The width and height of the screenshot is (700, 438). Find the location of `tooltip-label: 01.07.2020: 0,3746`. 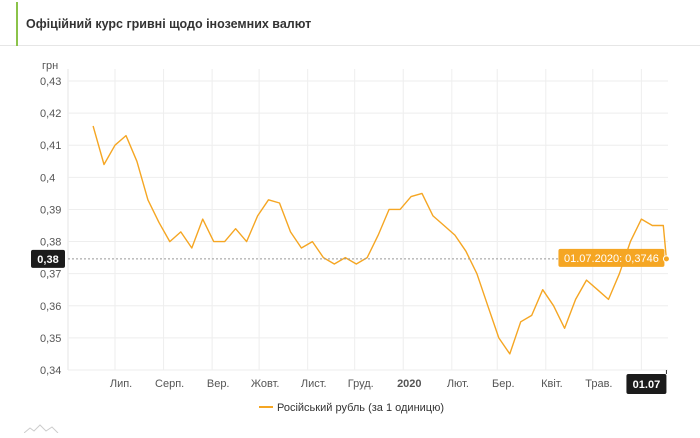

tooltip-label: 01.07.2020: 0,3746 is located at coordinates (611, 259).